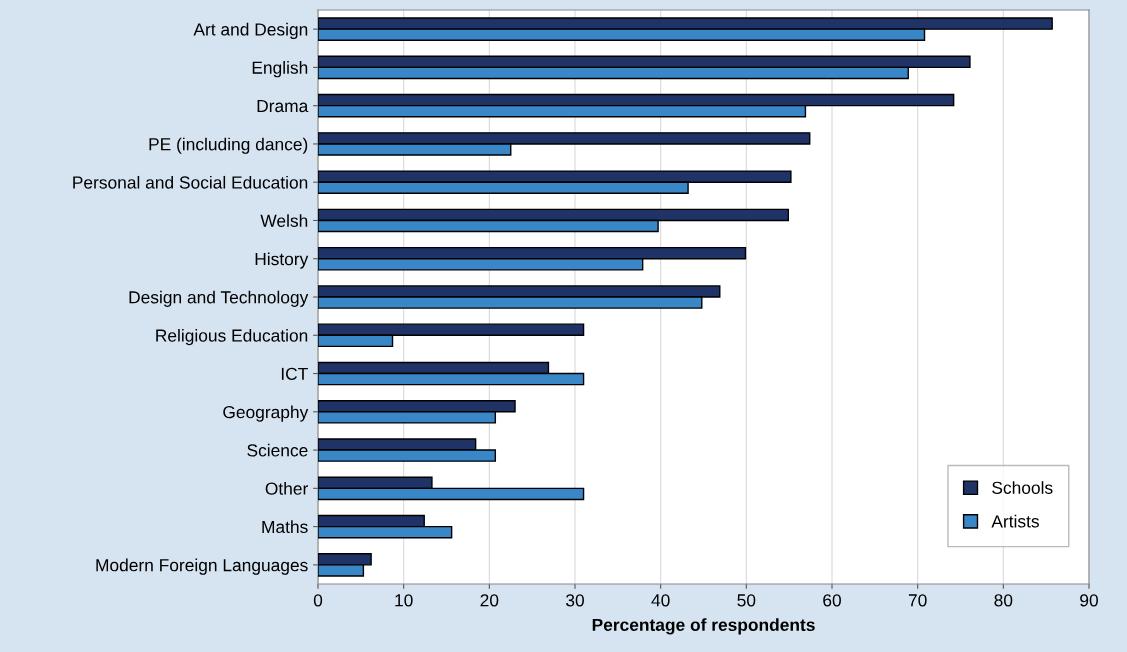  What do you see at coordinates (746, 600) in the screenshot?
I see `x-tick-label: 50` at bounding box center [746, 600].